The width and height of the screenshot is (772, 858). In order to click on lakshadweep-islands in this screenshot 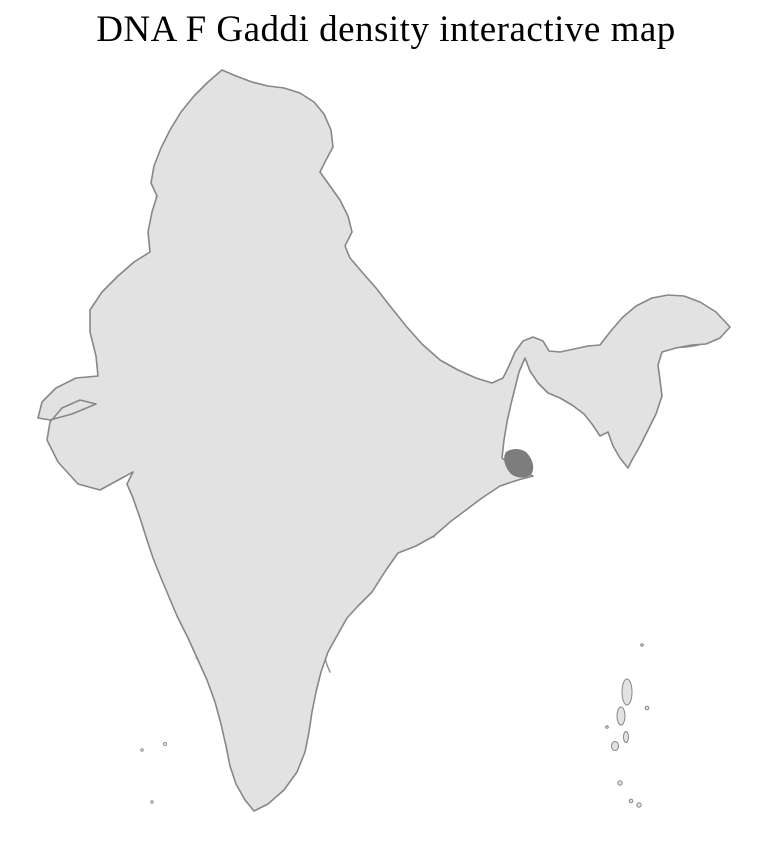, I will do `click(154, 772)`.